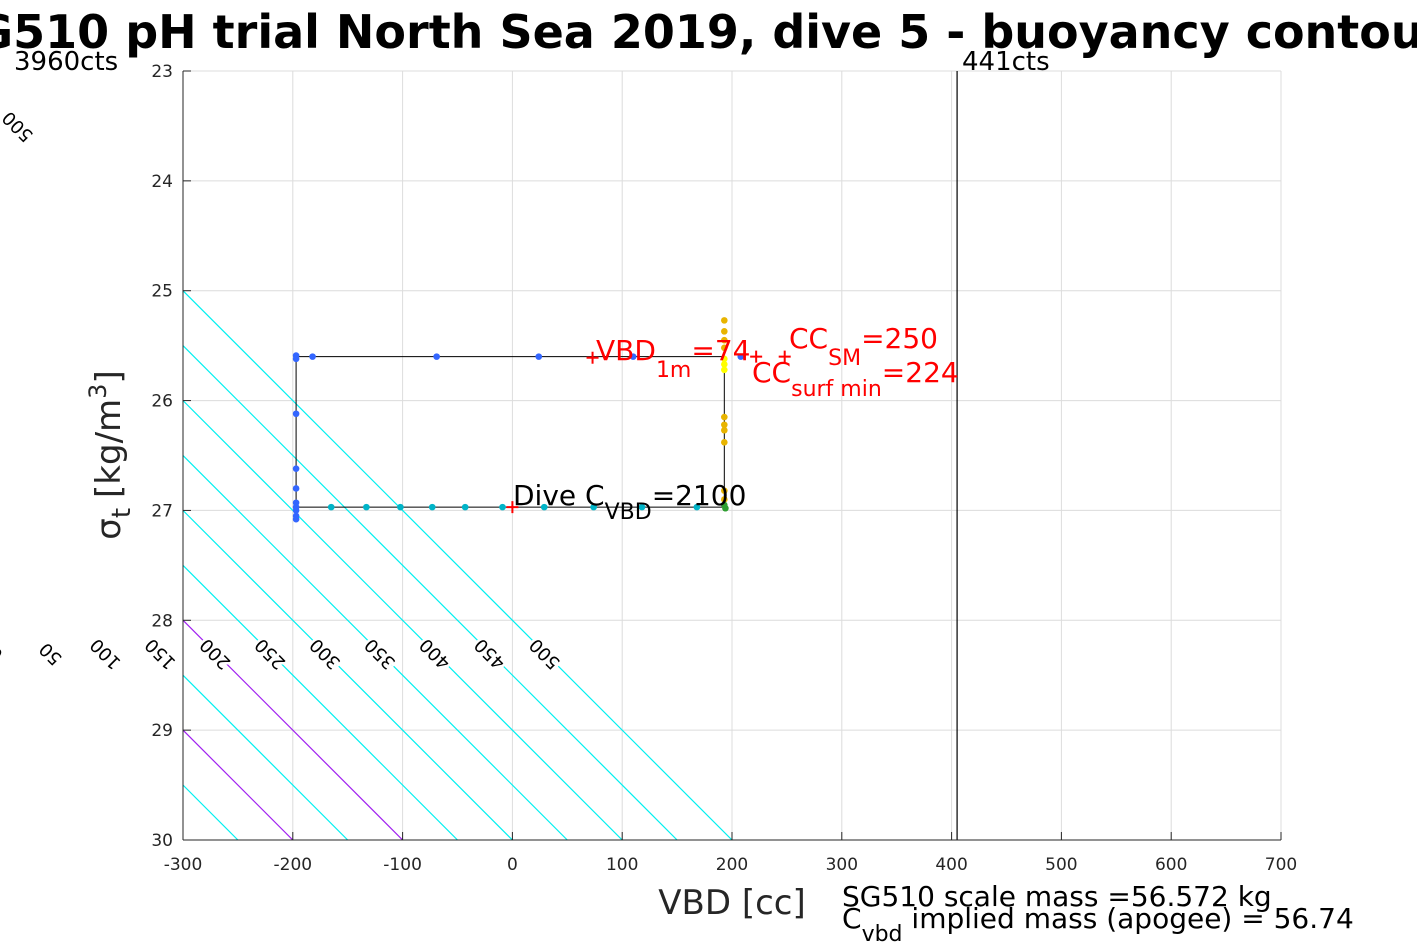  I want to click on annotation-ccsurf: CCsurf min=224, so click(855, 379).